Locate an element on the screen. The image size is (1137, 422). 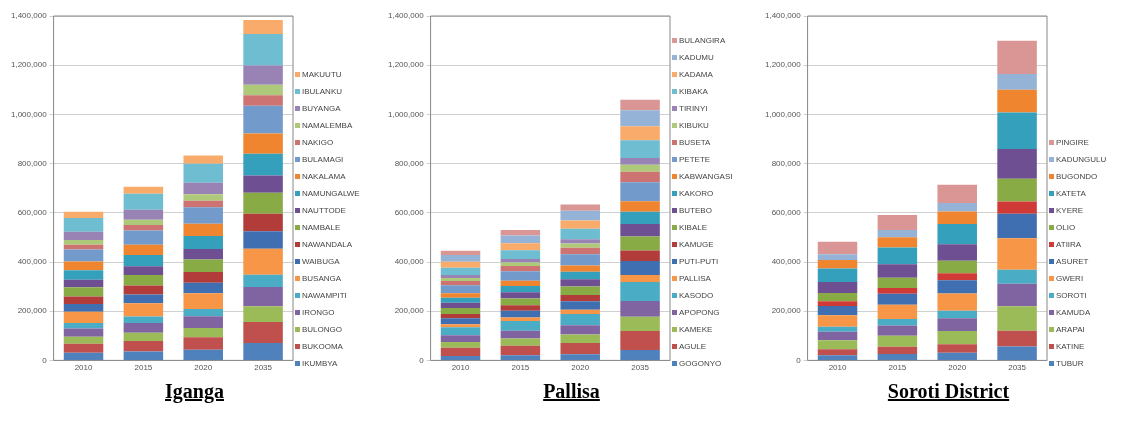
legend-label: GWERI is located at coordinates (1070, 278).